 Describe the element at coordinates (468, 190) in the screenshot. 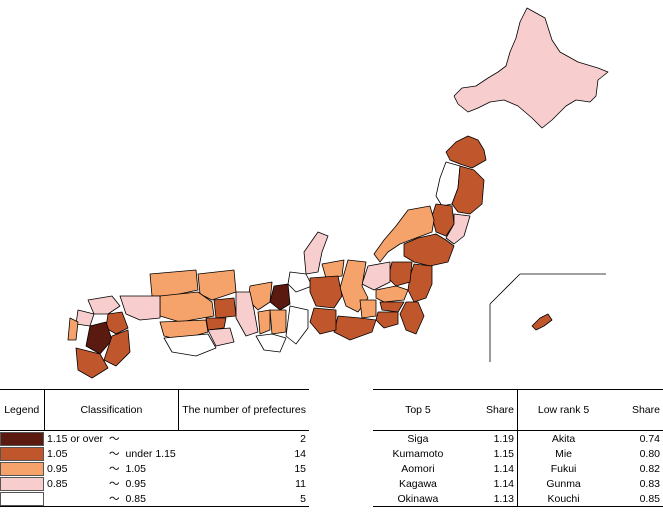

I see `region-iwate` at that location.